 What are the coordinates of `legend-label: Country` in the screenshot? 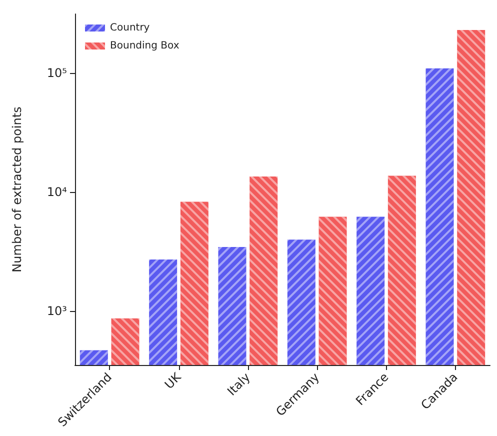 It's located at (130, 28).